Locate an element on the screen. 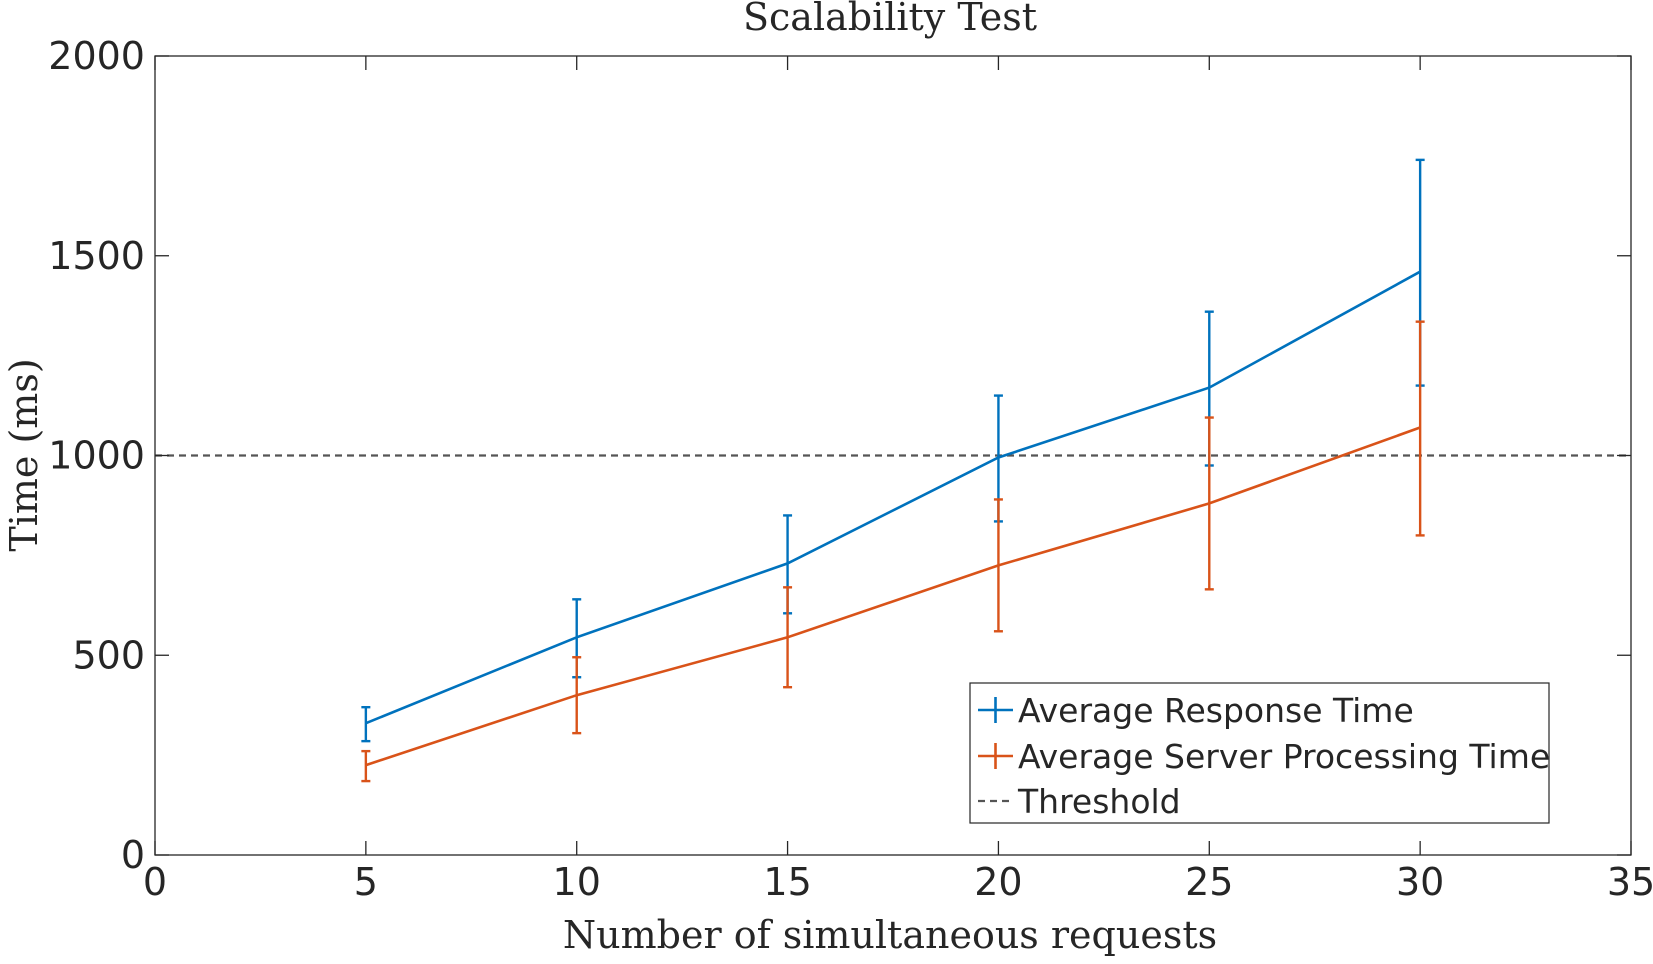 This screenshot has width=1653, height=964. legend-entry-threshold: Threshold is located at coordinates (1079, 801).